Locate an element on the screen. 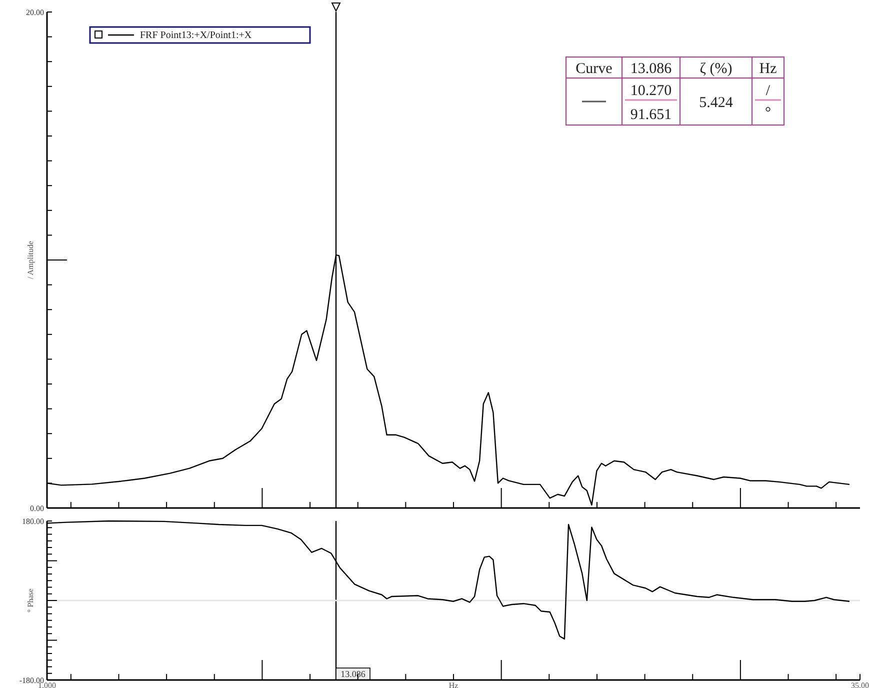  y-tick-label: -180.00 is located at coordinates (31, 680).